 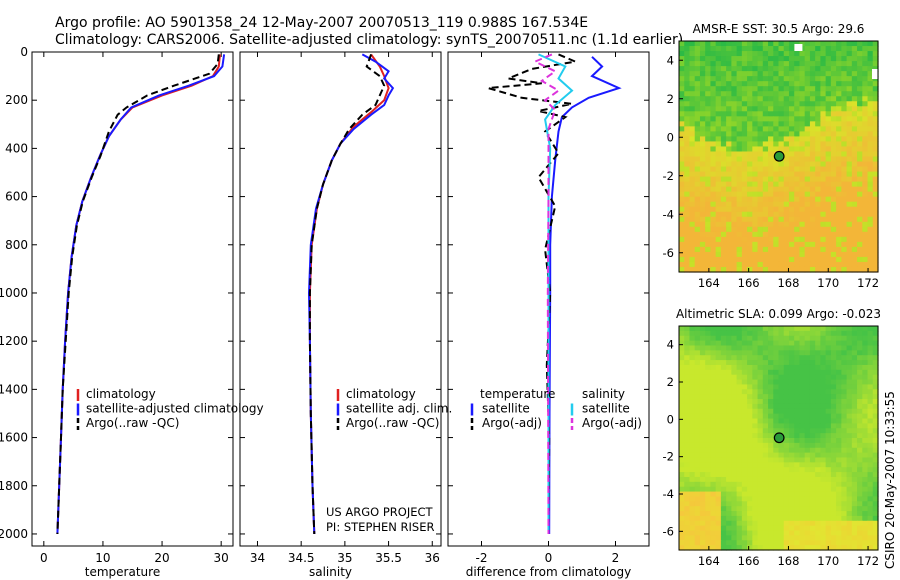 What do you see at coordinates (546, 294) in the screenshot?
I see `difference-series-3-line` at bounding box center [546, 294].